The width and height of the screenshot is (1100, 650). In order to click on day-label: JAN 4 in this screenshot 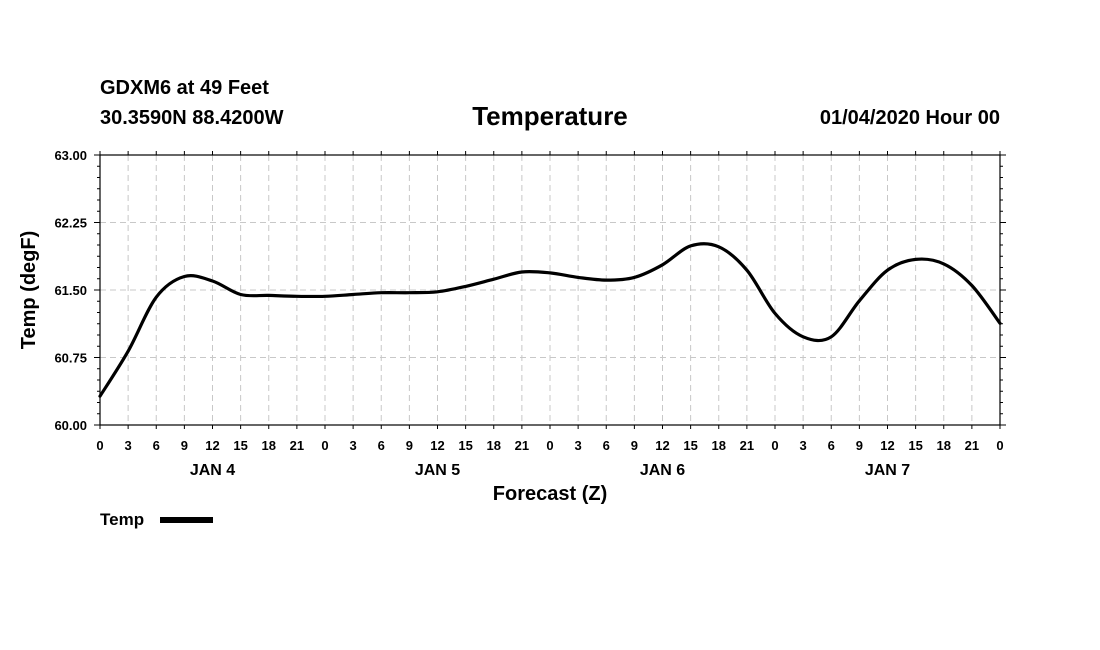, I will do `click(212, 470)`.